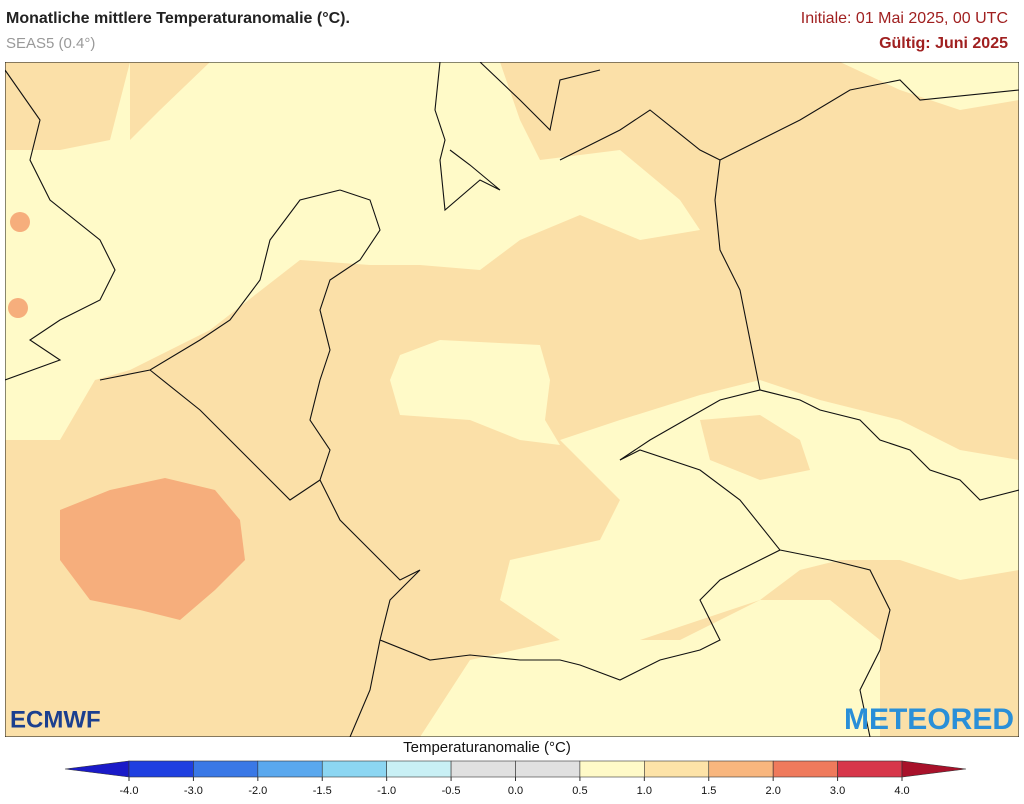 This screenshot has width=1024, height=804. What do you see at coordinates (386, 791) in the screenshot?
I see `colorbar-tick-label: -1.0` at bounding box center [386, 791].